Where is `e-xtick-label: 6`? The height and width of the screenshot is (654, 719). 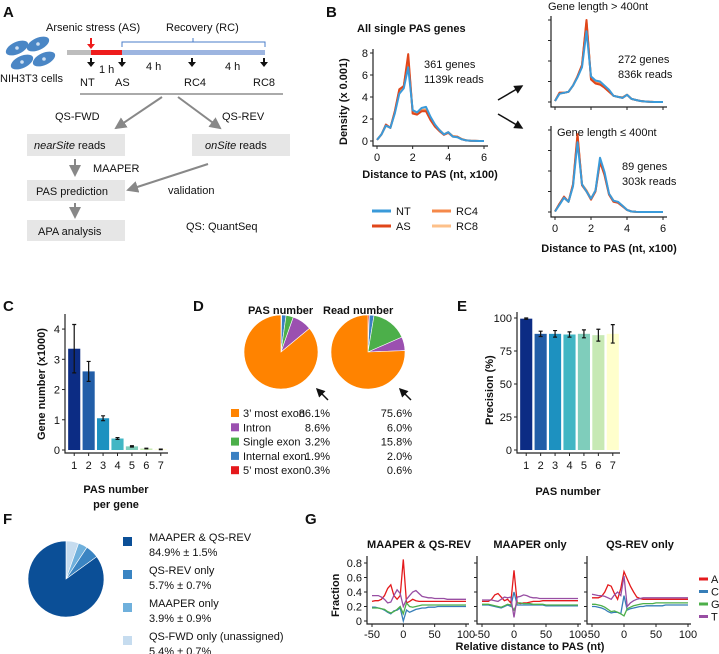
e-xtick-label: 6 is located at coordinates (598, 466).